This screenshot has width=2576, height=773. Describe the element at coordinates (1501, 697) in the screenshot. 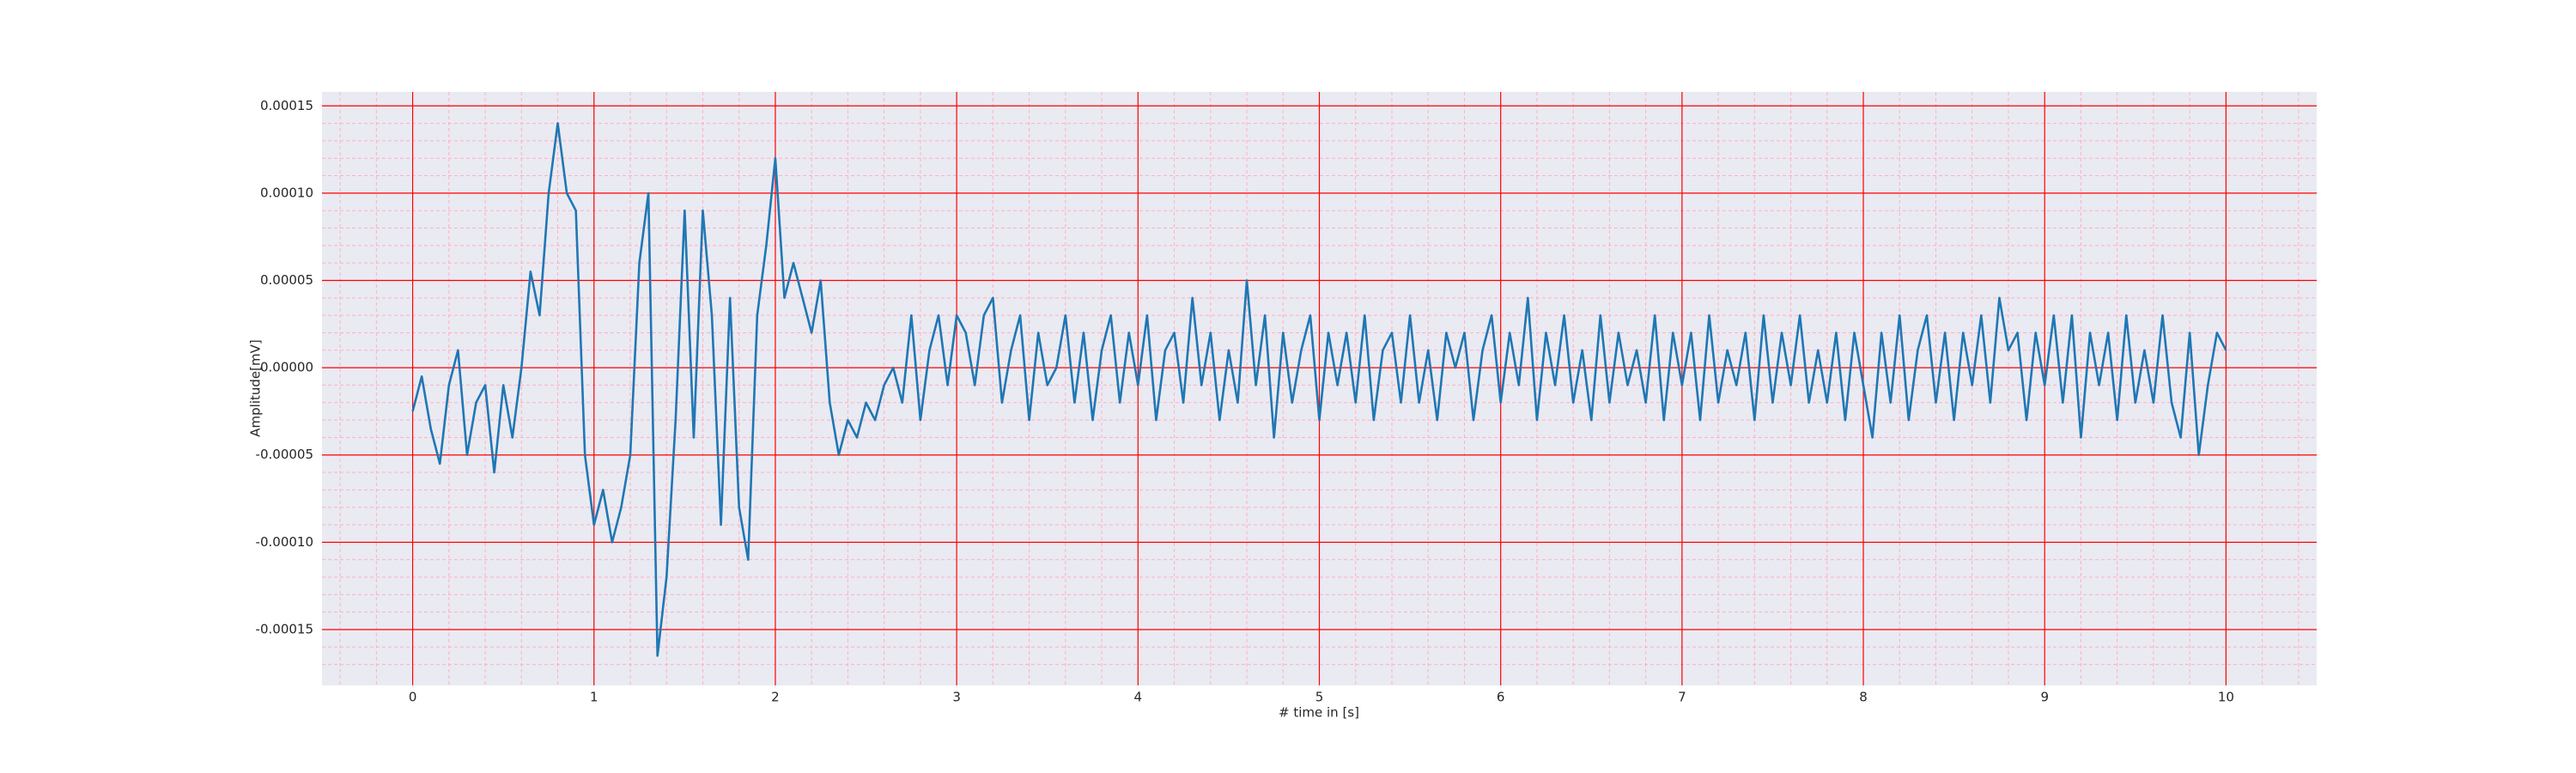

I see `x-tick-label: 6` at that location.